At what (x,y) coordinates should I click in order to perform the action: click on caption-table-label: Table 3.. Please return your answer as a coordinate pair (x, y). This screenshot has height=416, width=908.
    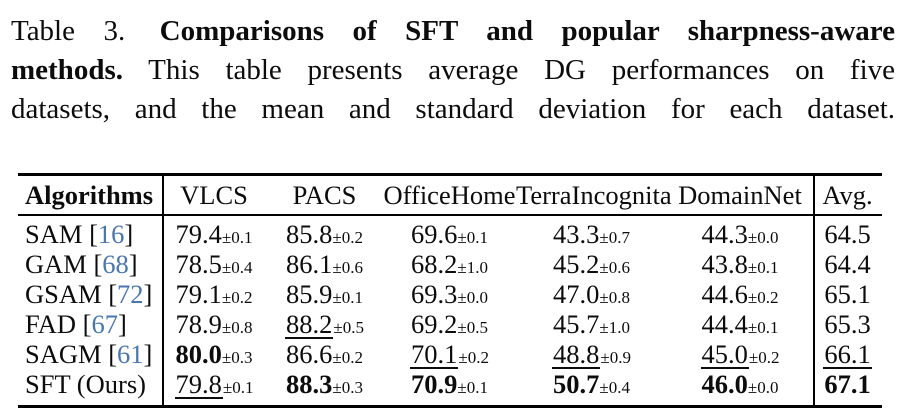
    Looking at the image, I should click on (68, 31).